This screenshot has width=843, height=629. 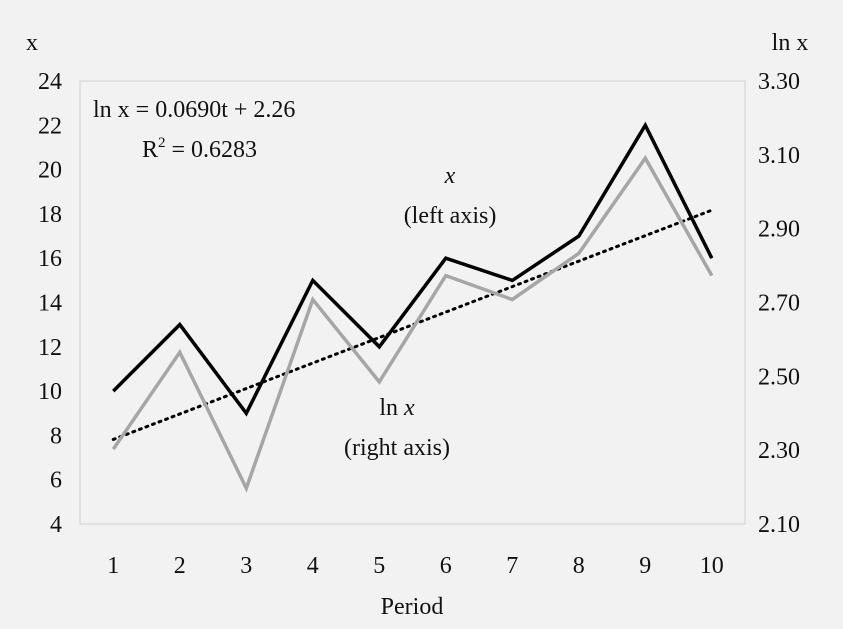 I want to click on x-axis-ticks: 1 2 3 4 5 6 7 8 9 10, so click(x=415, y=566).